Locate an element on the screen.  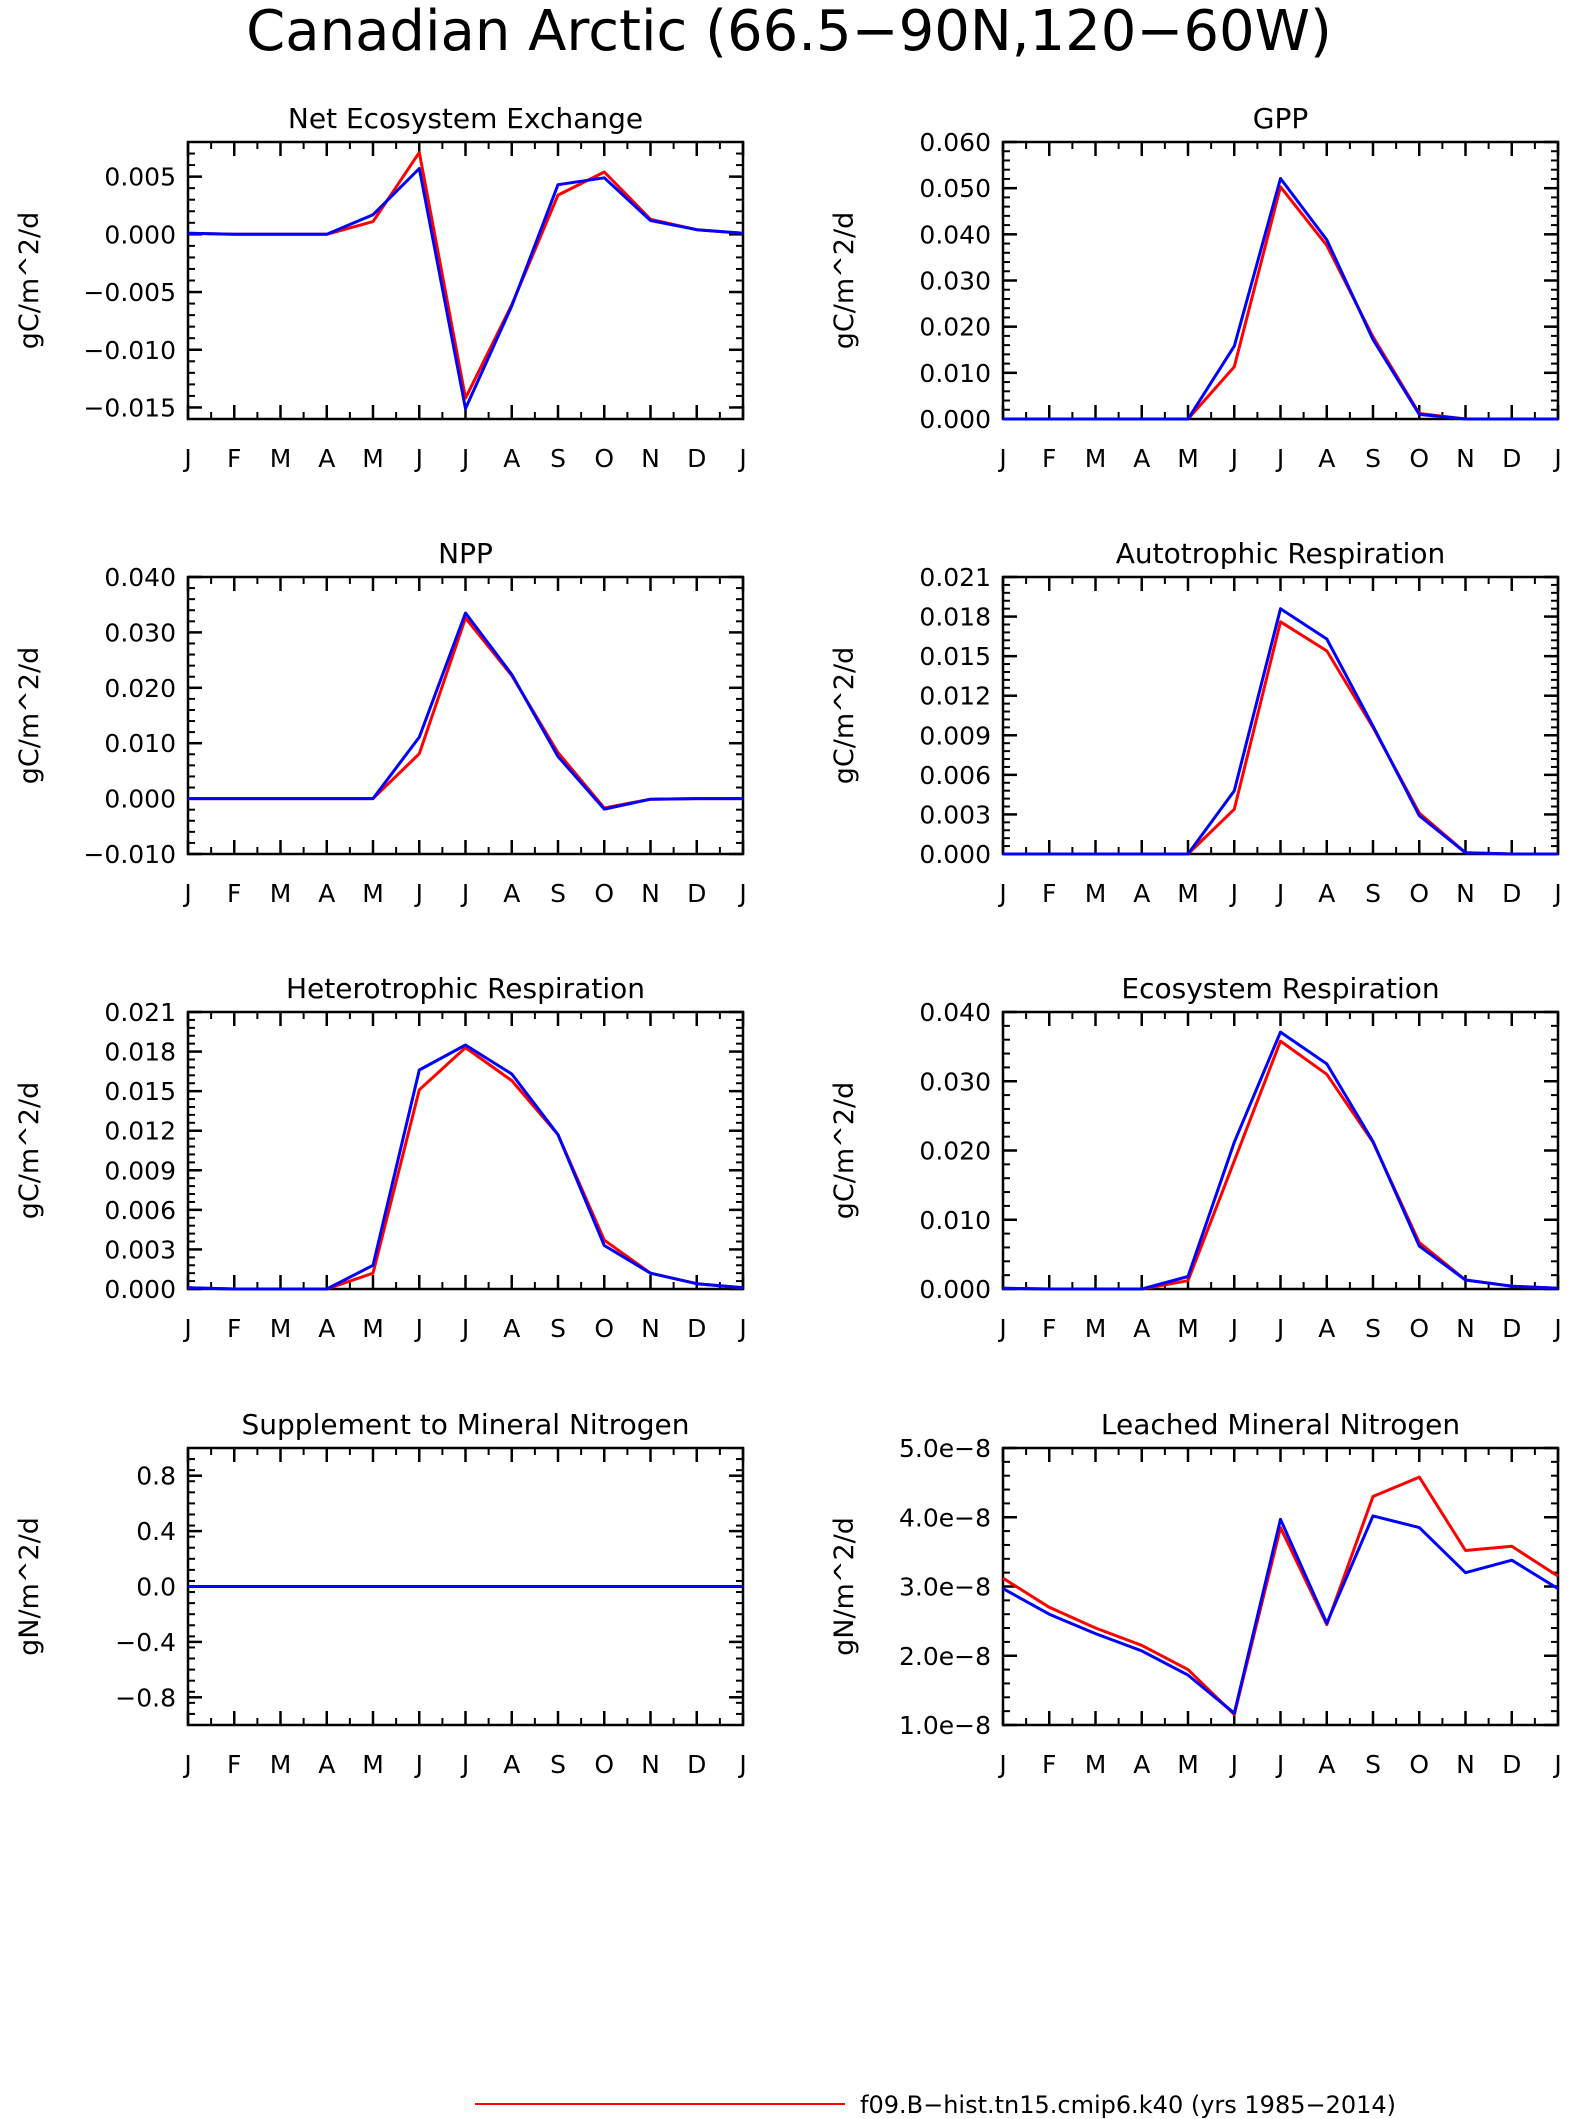
y-tick-label: 0.0 is located at coordinates (156, 1587).